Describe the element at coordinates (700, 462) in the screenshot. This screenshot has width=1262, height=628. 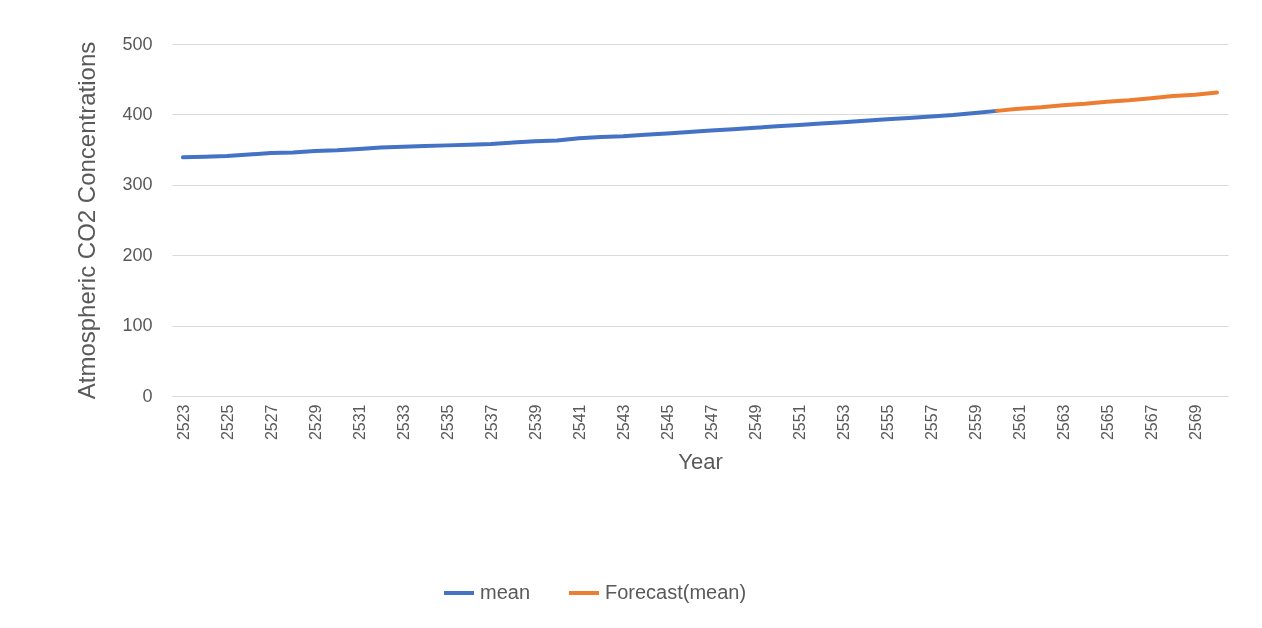
I see `x-axis-title: Year` at that location.